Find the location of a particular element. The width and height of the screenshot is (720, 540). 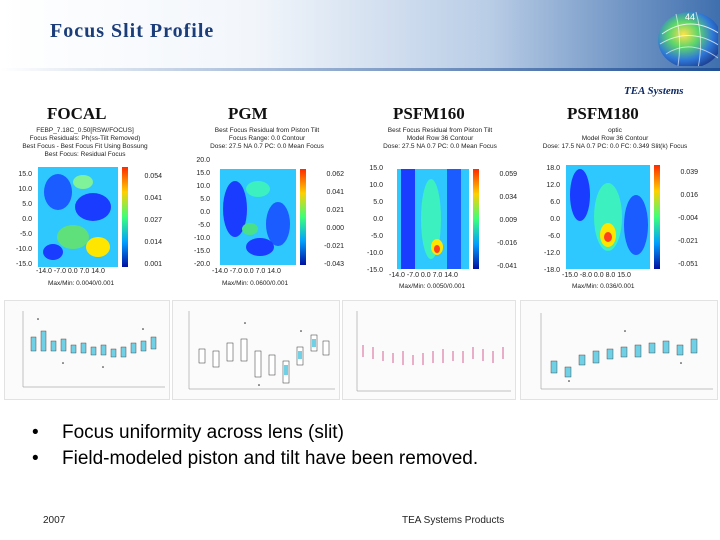

boxplot-panel-psfm160 is located at coordinates (429, 350).